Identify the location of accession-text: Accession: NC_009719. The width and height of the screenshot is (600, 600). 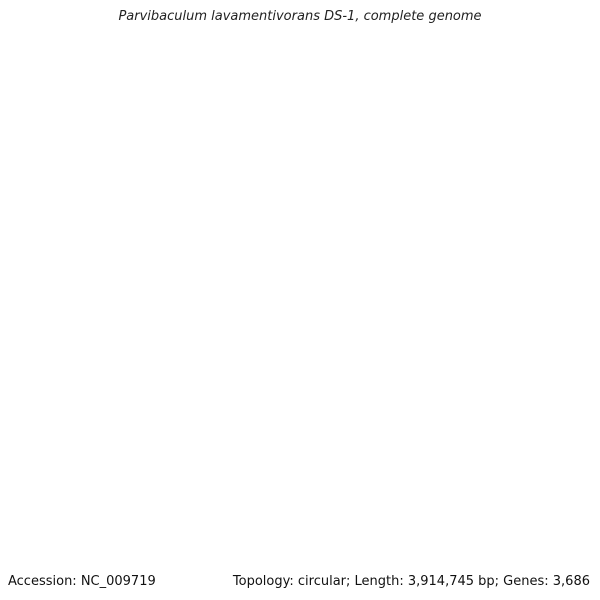
(82, 581).